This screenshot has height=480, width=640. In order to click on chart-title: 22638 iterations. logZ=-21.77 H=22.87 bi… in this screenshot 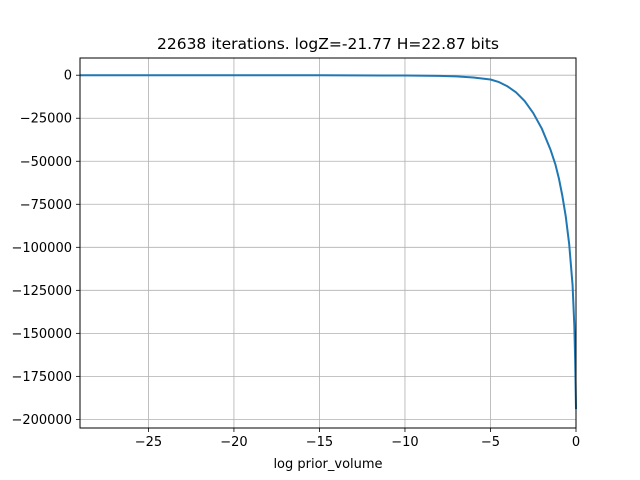, I will do `click(328, 44)`.